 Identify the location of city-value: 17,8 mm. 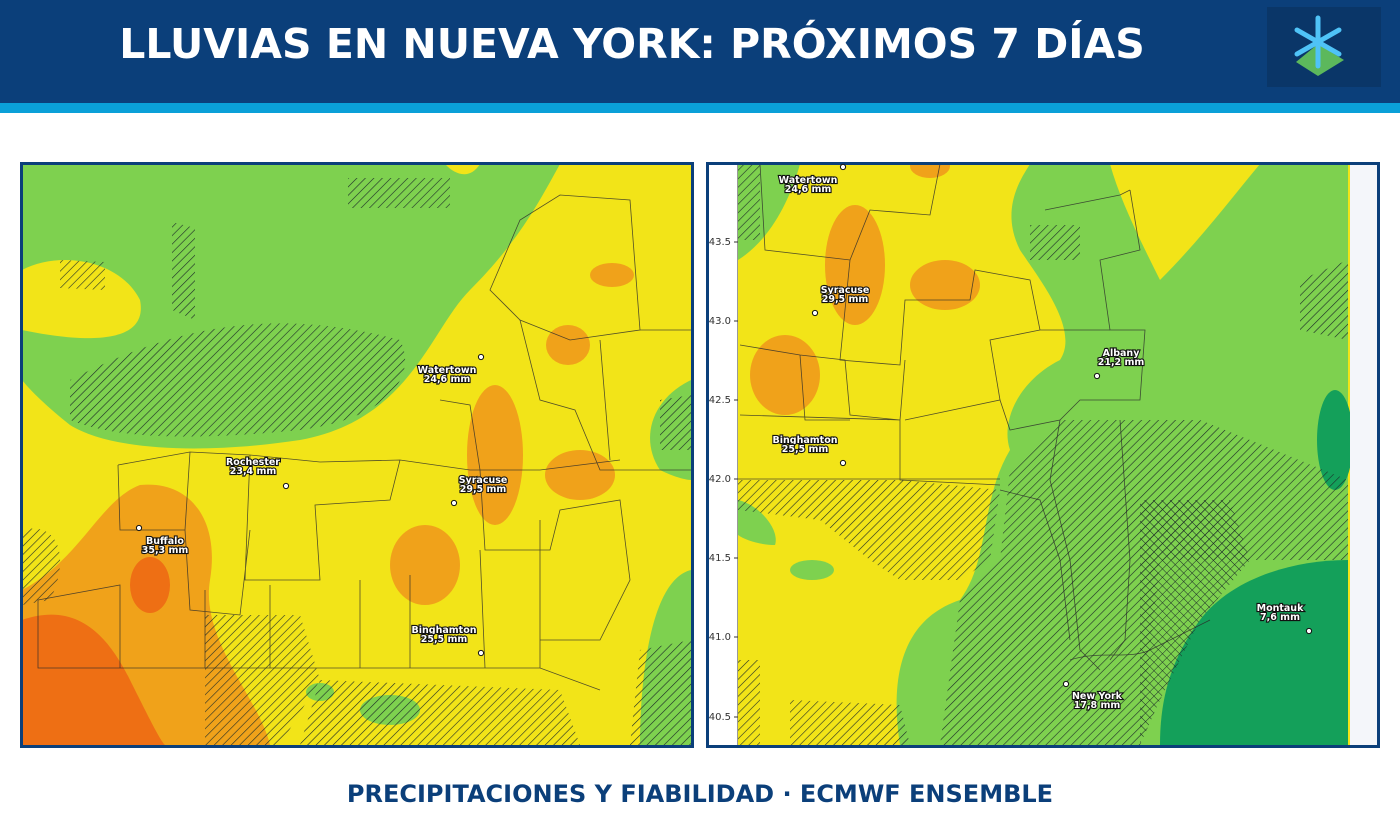
(1097, 705).